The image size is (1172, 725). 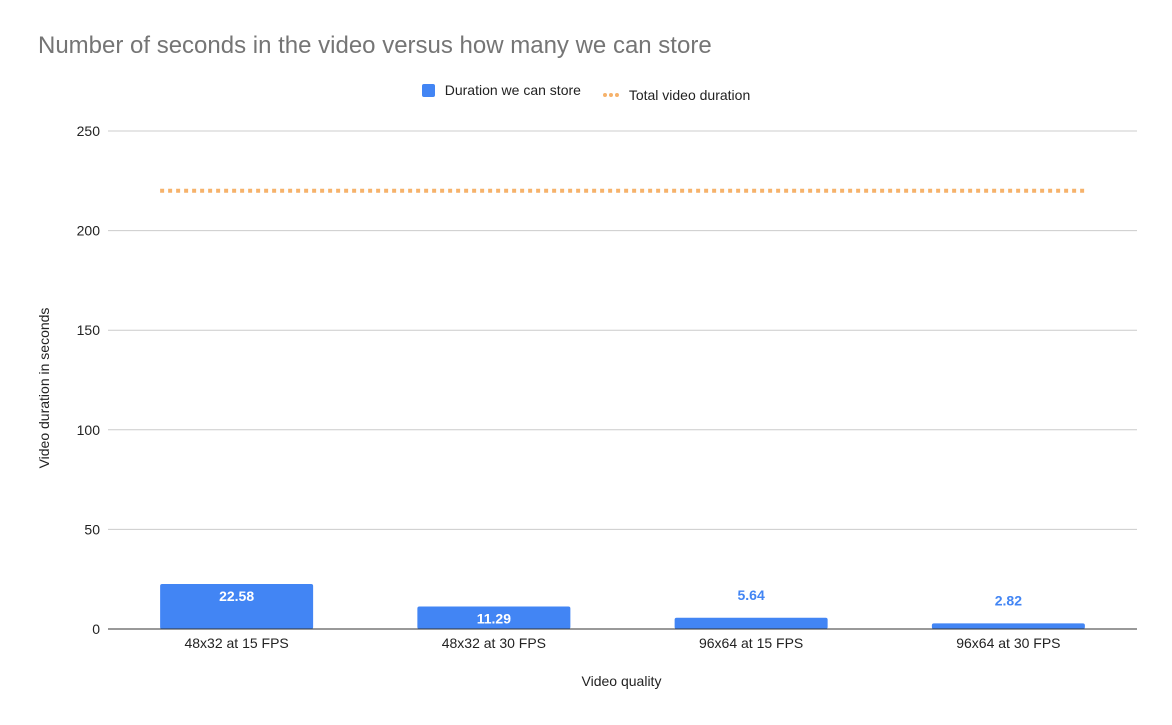 What do you see at coordinates (1008, 600) in the screenshot?
I see `bar-data-label: 2.82` at bounding box center [1008, 600].